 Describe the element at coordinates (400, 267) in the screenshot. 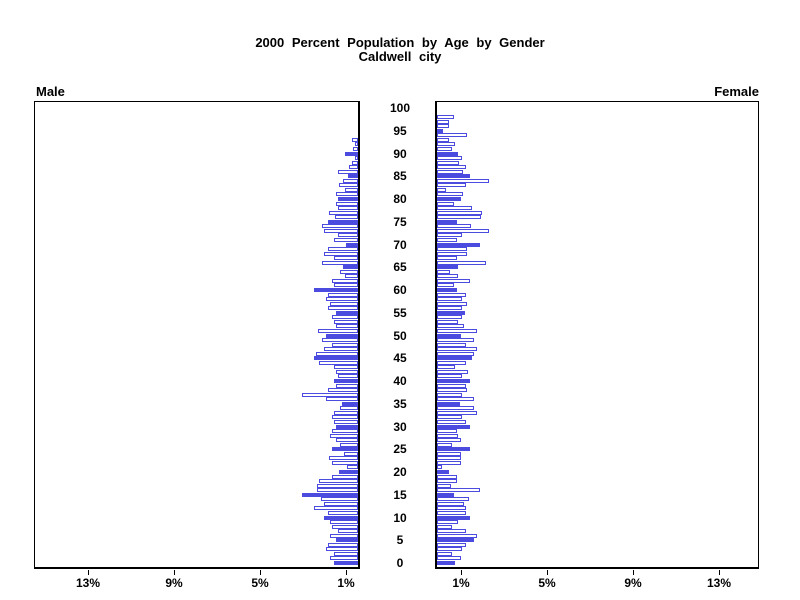

I see `age-tick-label-65: 65` at that location.